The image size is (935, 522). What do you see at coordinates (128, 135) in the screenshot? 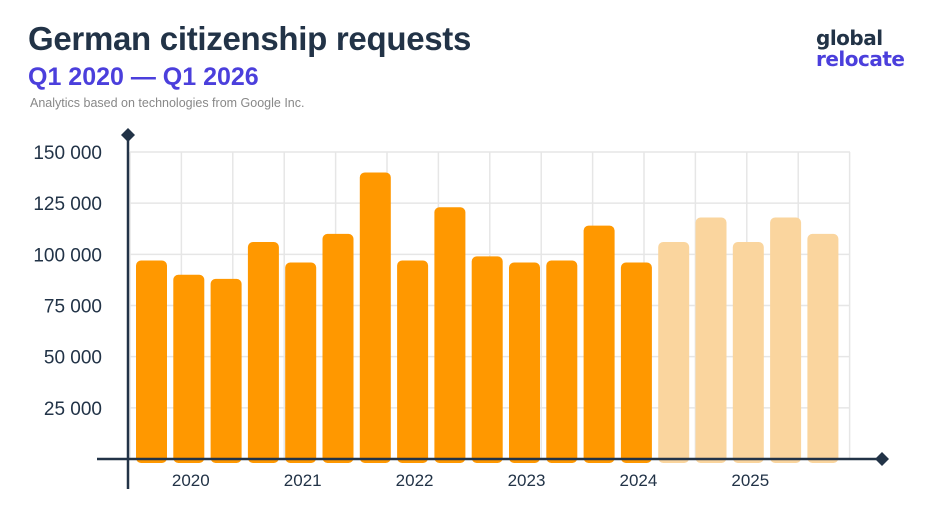
I see `y-axis-arrowhead` at bounding box center [128, 135].